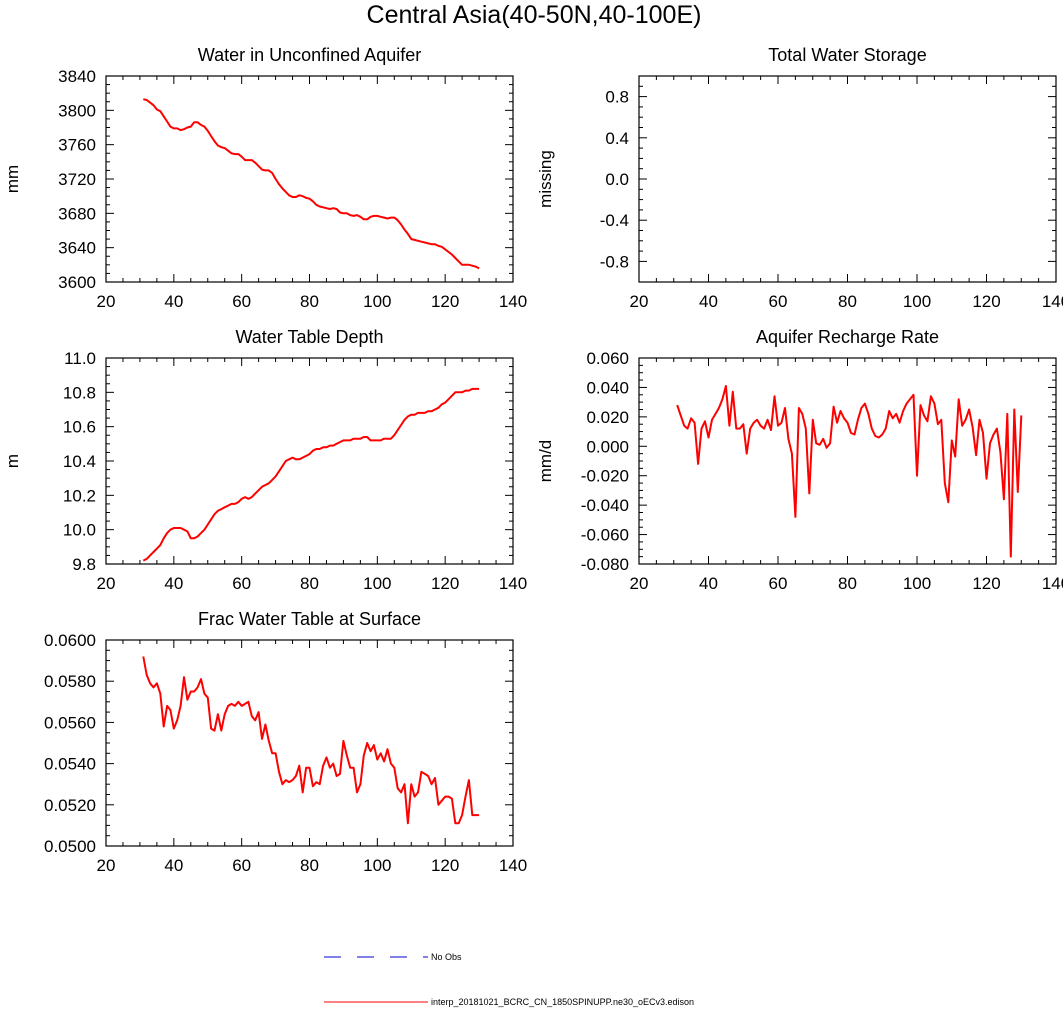  What do you see at coordinates (84, 564) in the screenshot?
I see `y-tick-label: 9.8` at bounding box center [84, 564].